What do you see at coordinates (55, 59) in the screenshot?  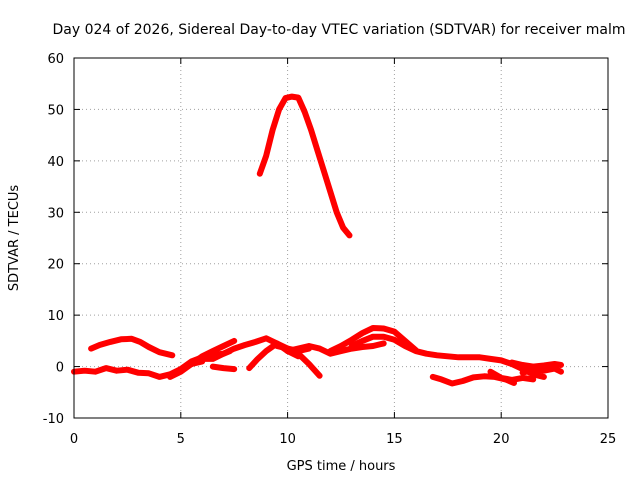 I see `y-tick-label: 60` at bounding box center [55, 59].